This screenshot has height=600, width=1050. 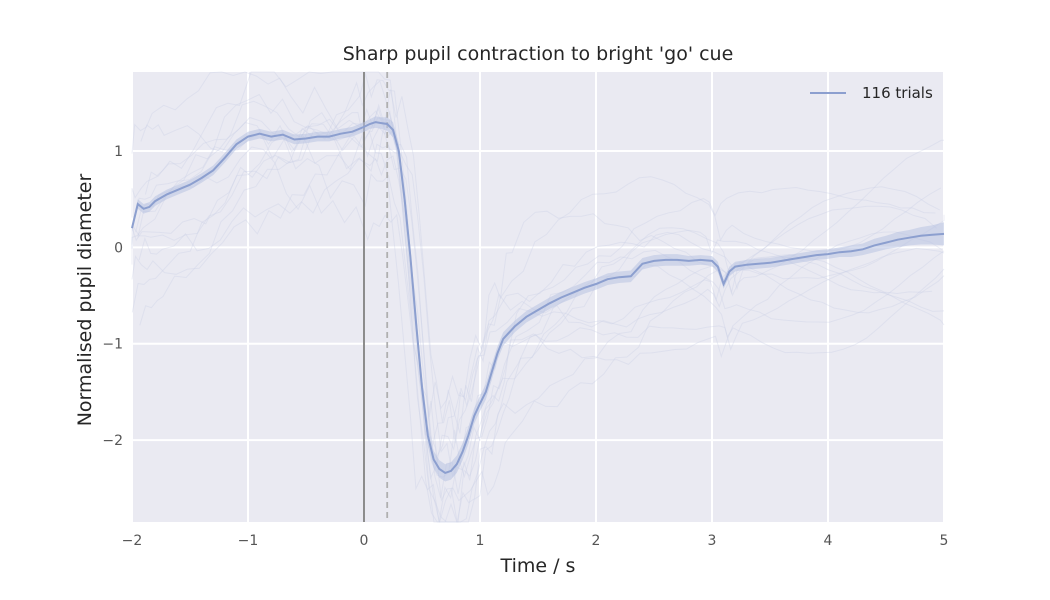 What do you see at coordinates (596, 541) in the screenshot?
I see `x-tick-label: 2` at bounding box center [596, 541].